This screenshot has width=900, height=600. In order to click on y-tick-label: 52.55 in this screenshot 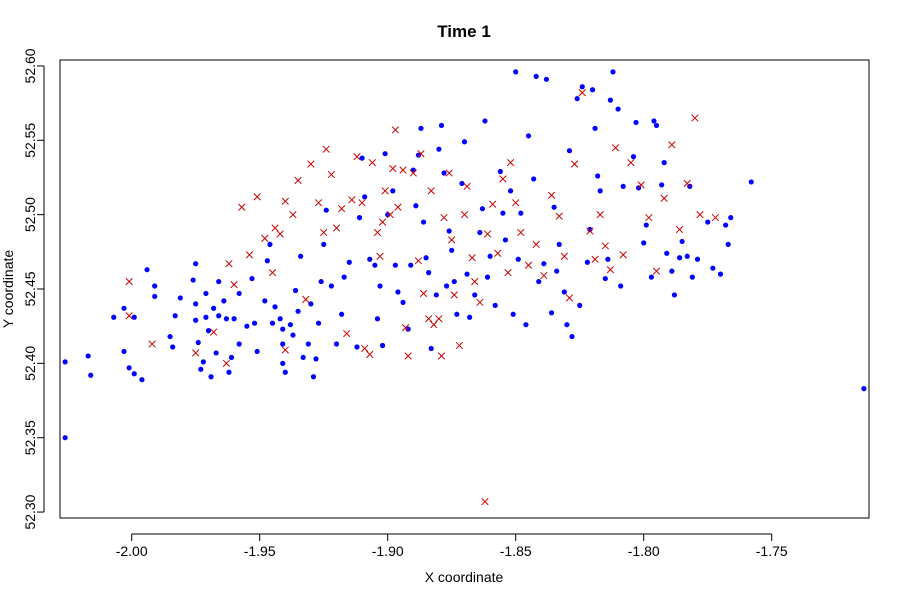, I will do `click(30, 140)`.